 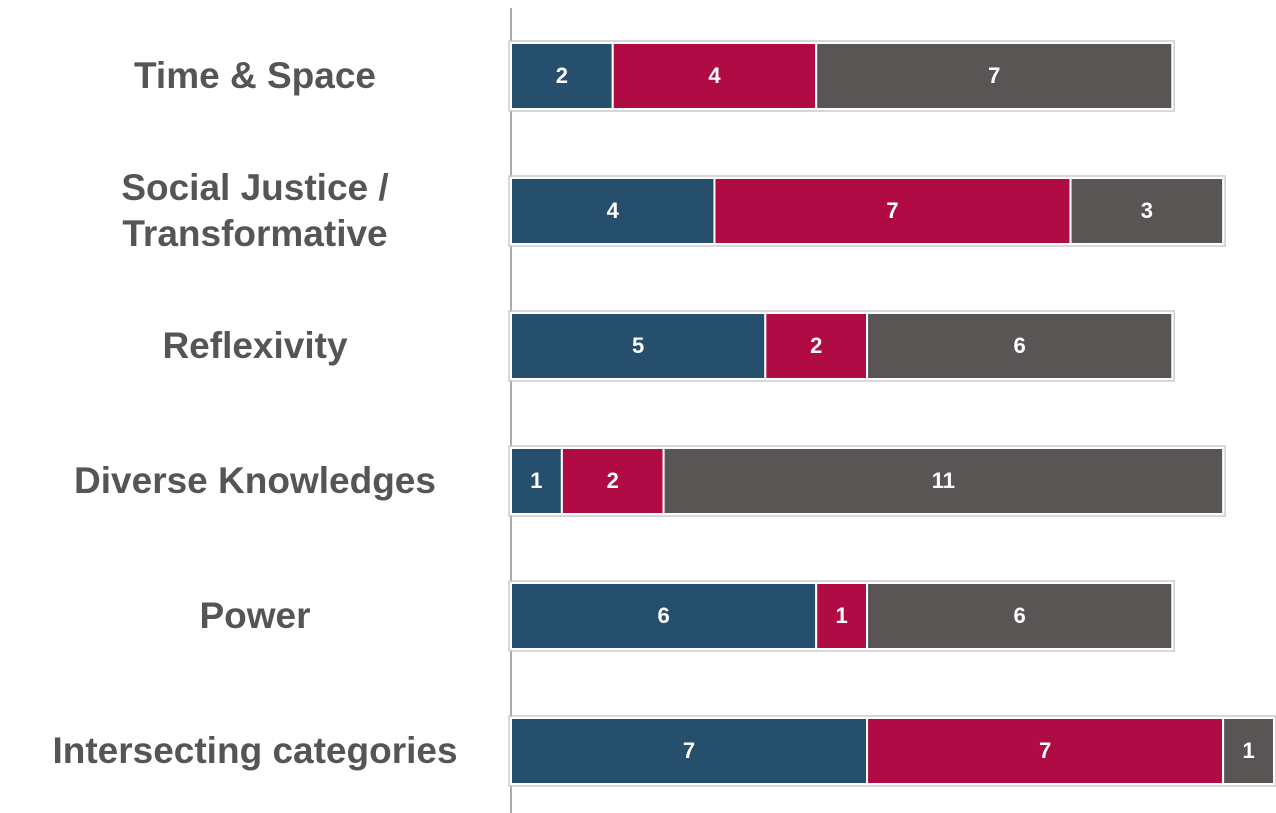 I want to click on data-label: 11, so click(x=943, y=480).